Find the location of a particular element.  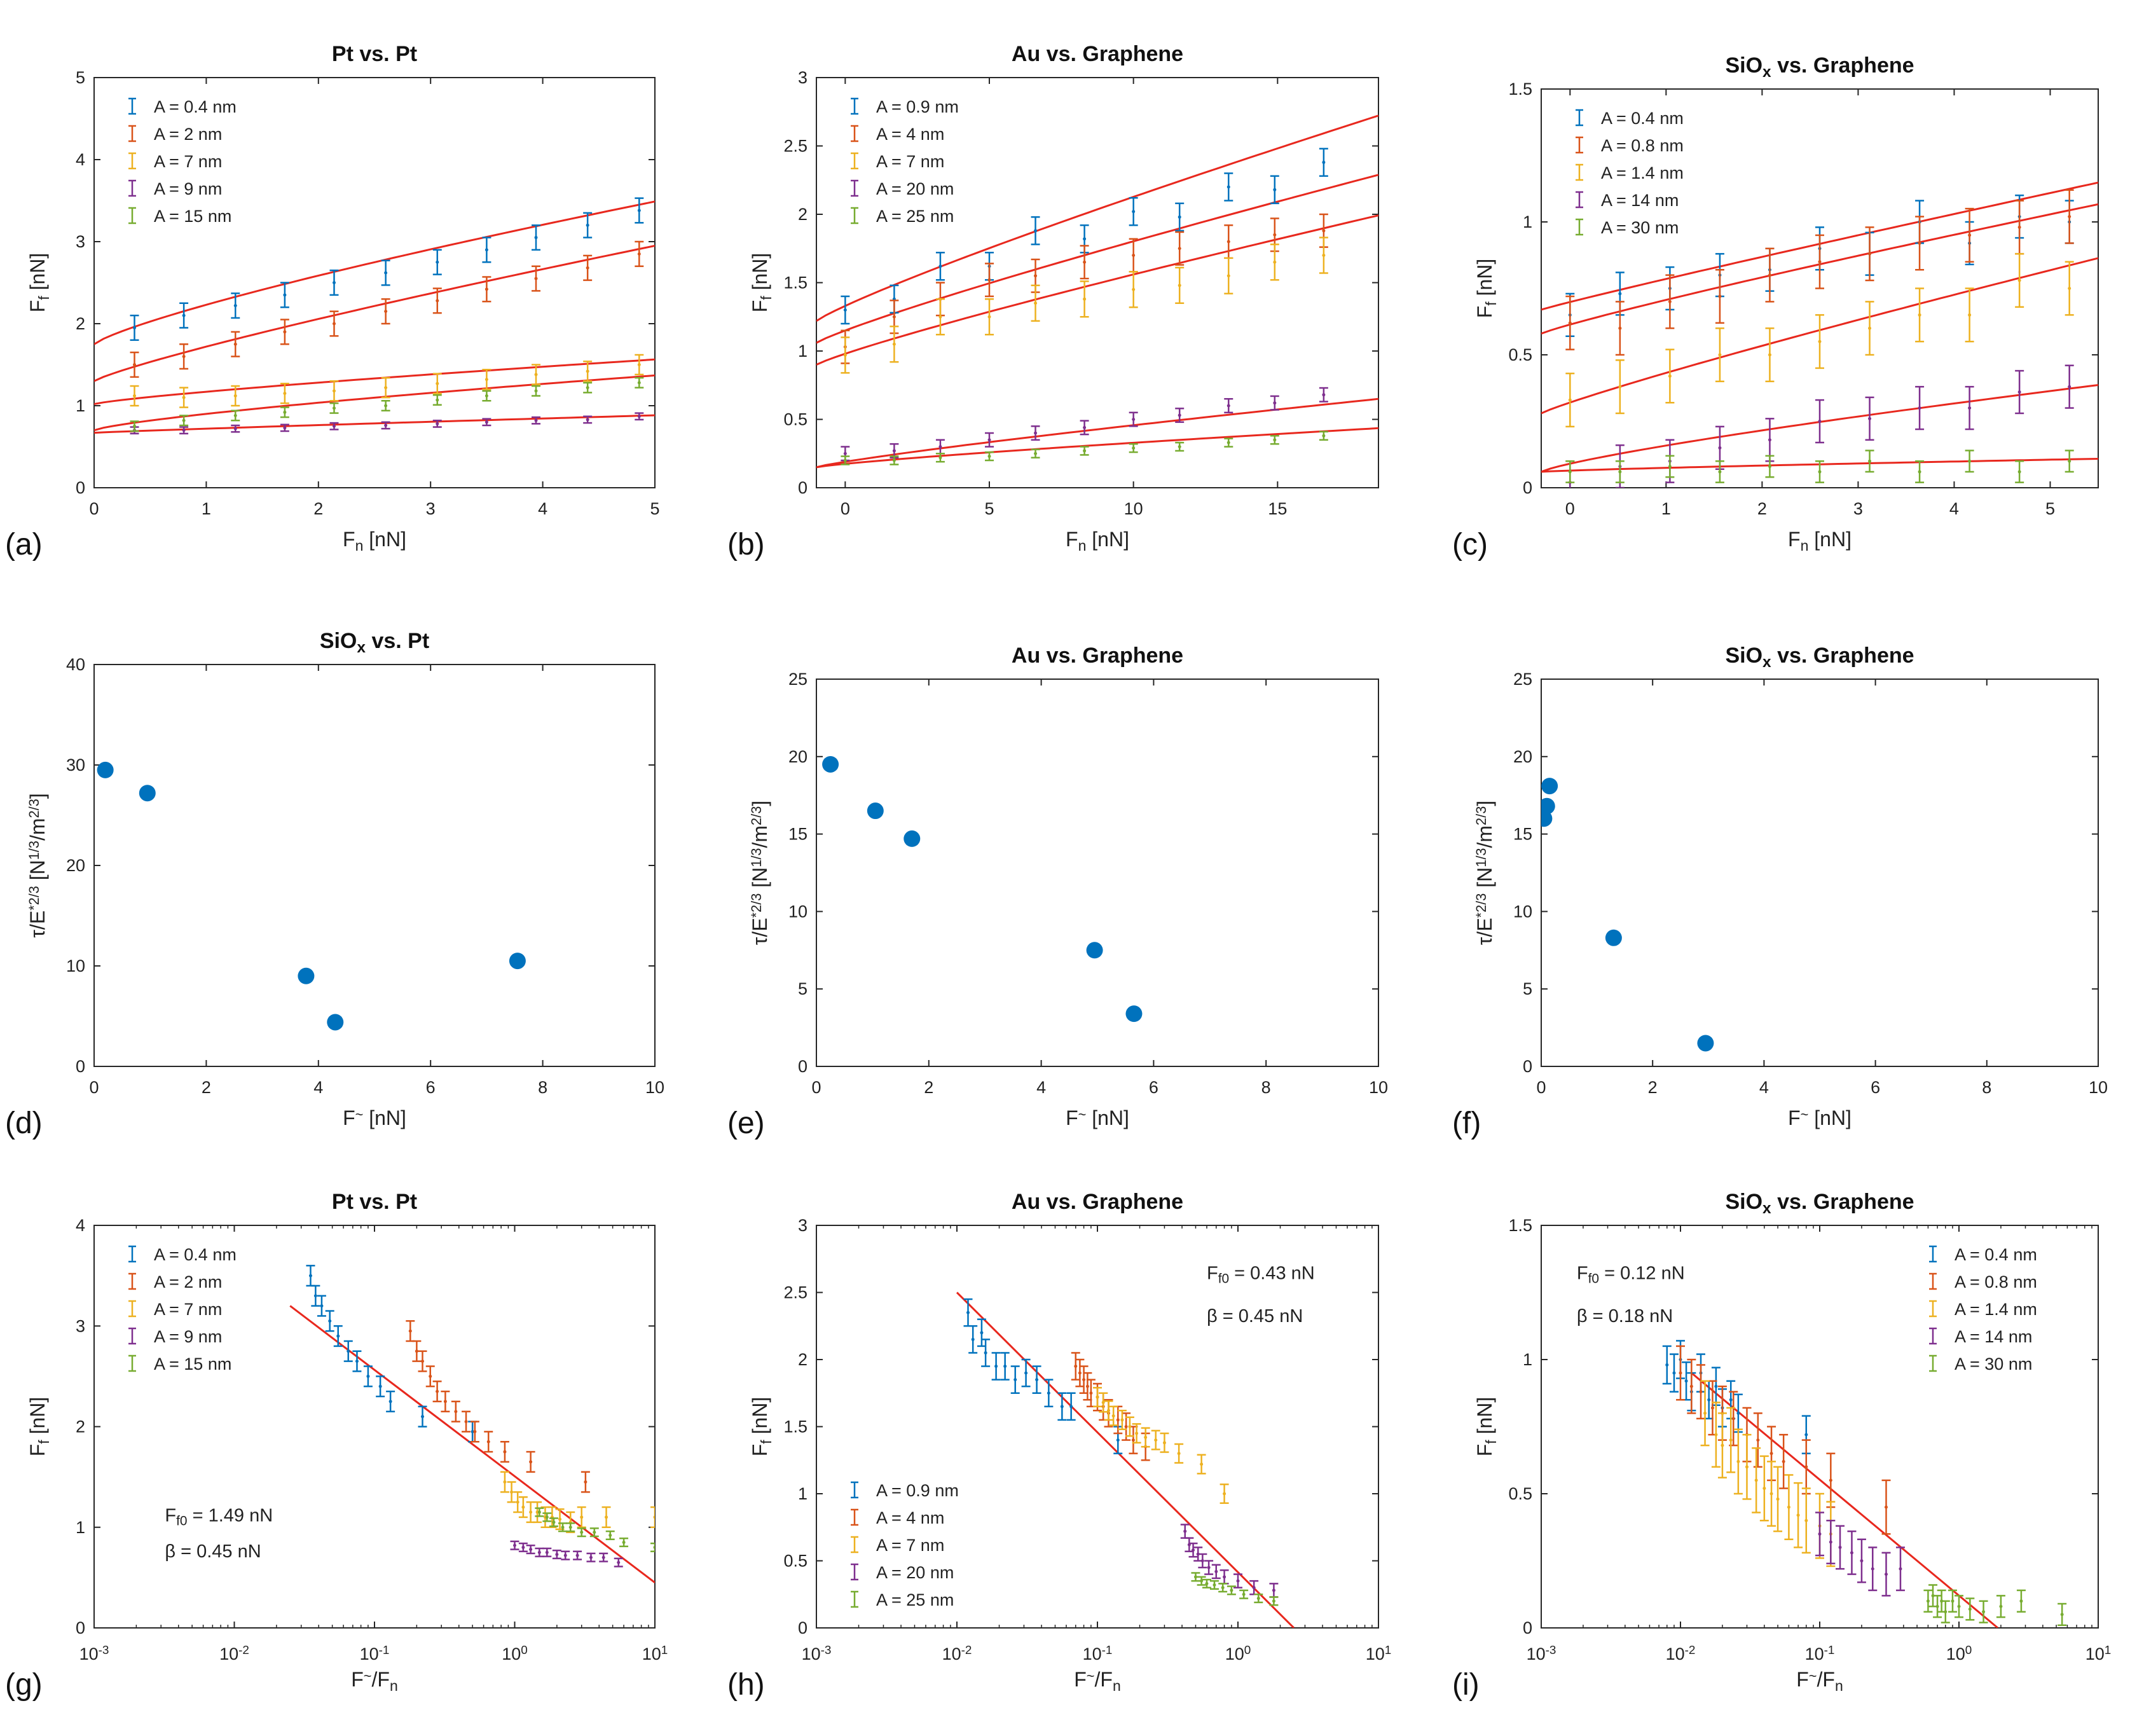

panel-label: (b) is located at coordinates (746, 544).